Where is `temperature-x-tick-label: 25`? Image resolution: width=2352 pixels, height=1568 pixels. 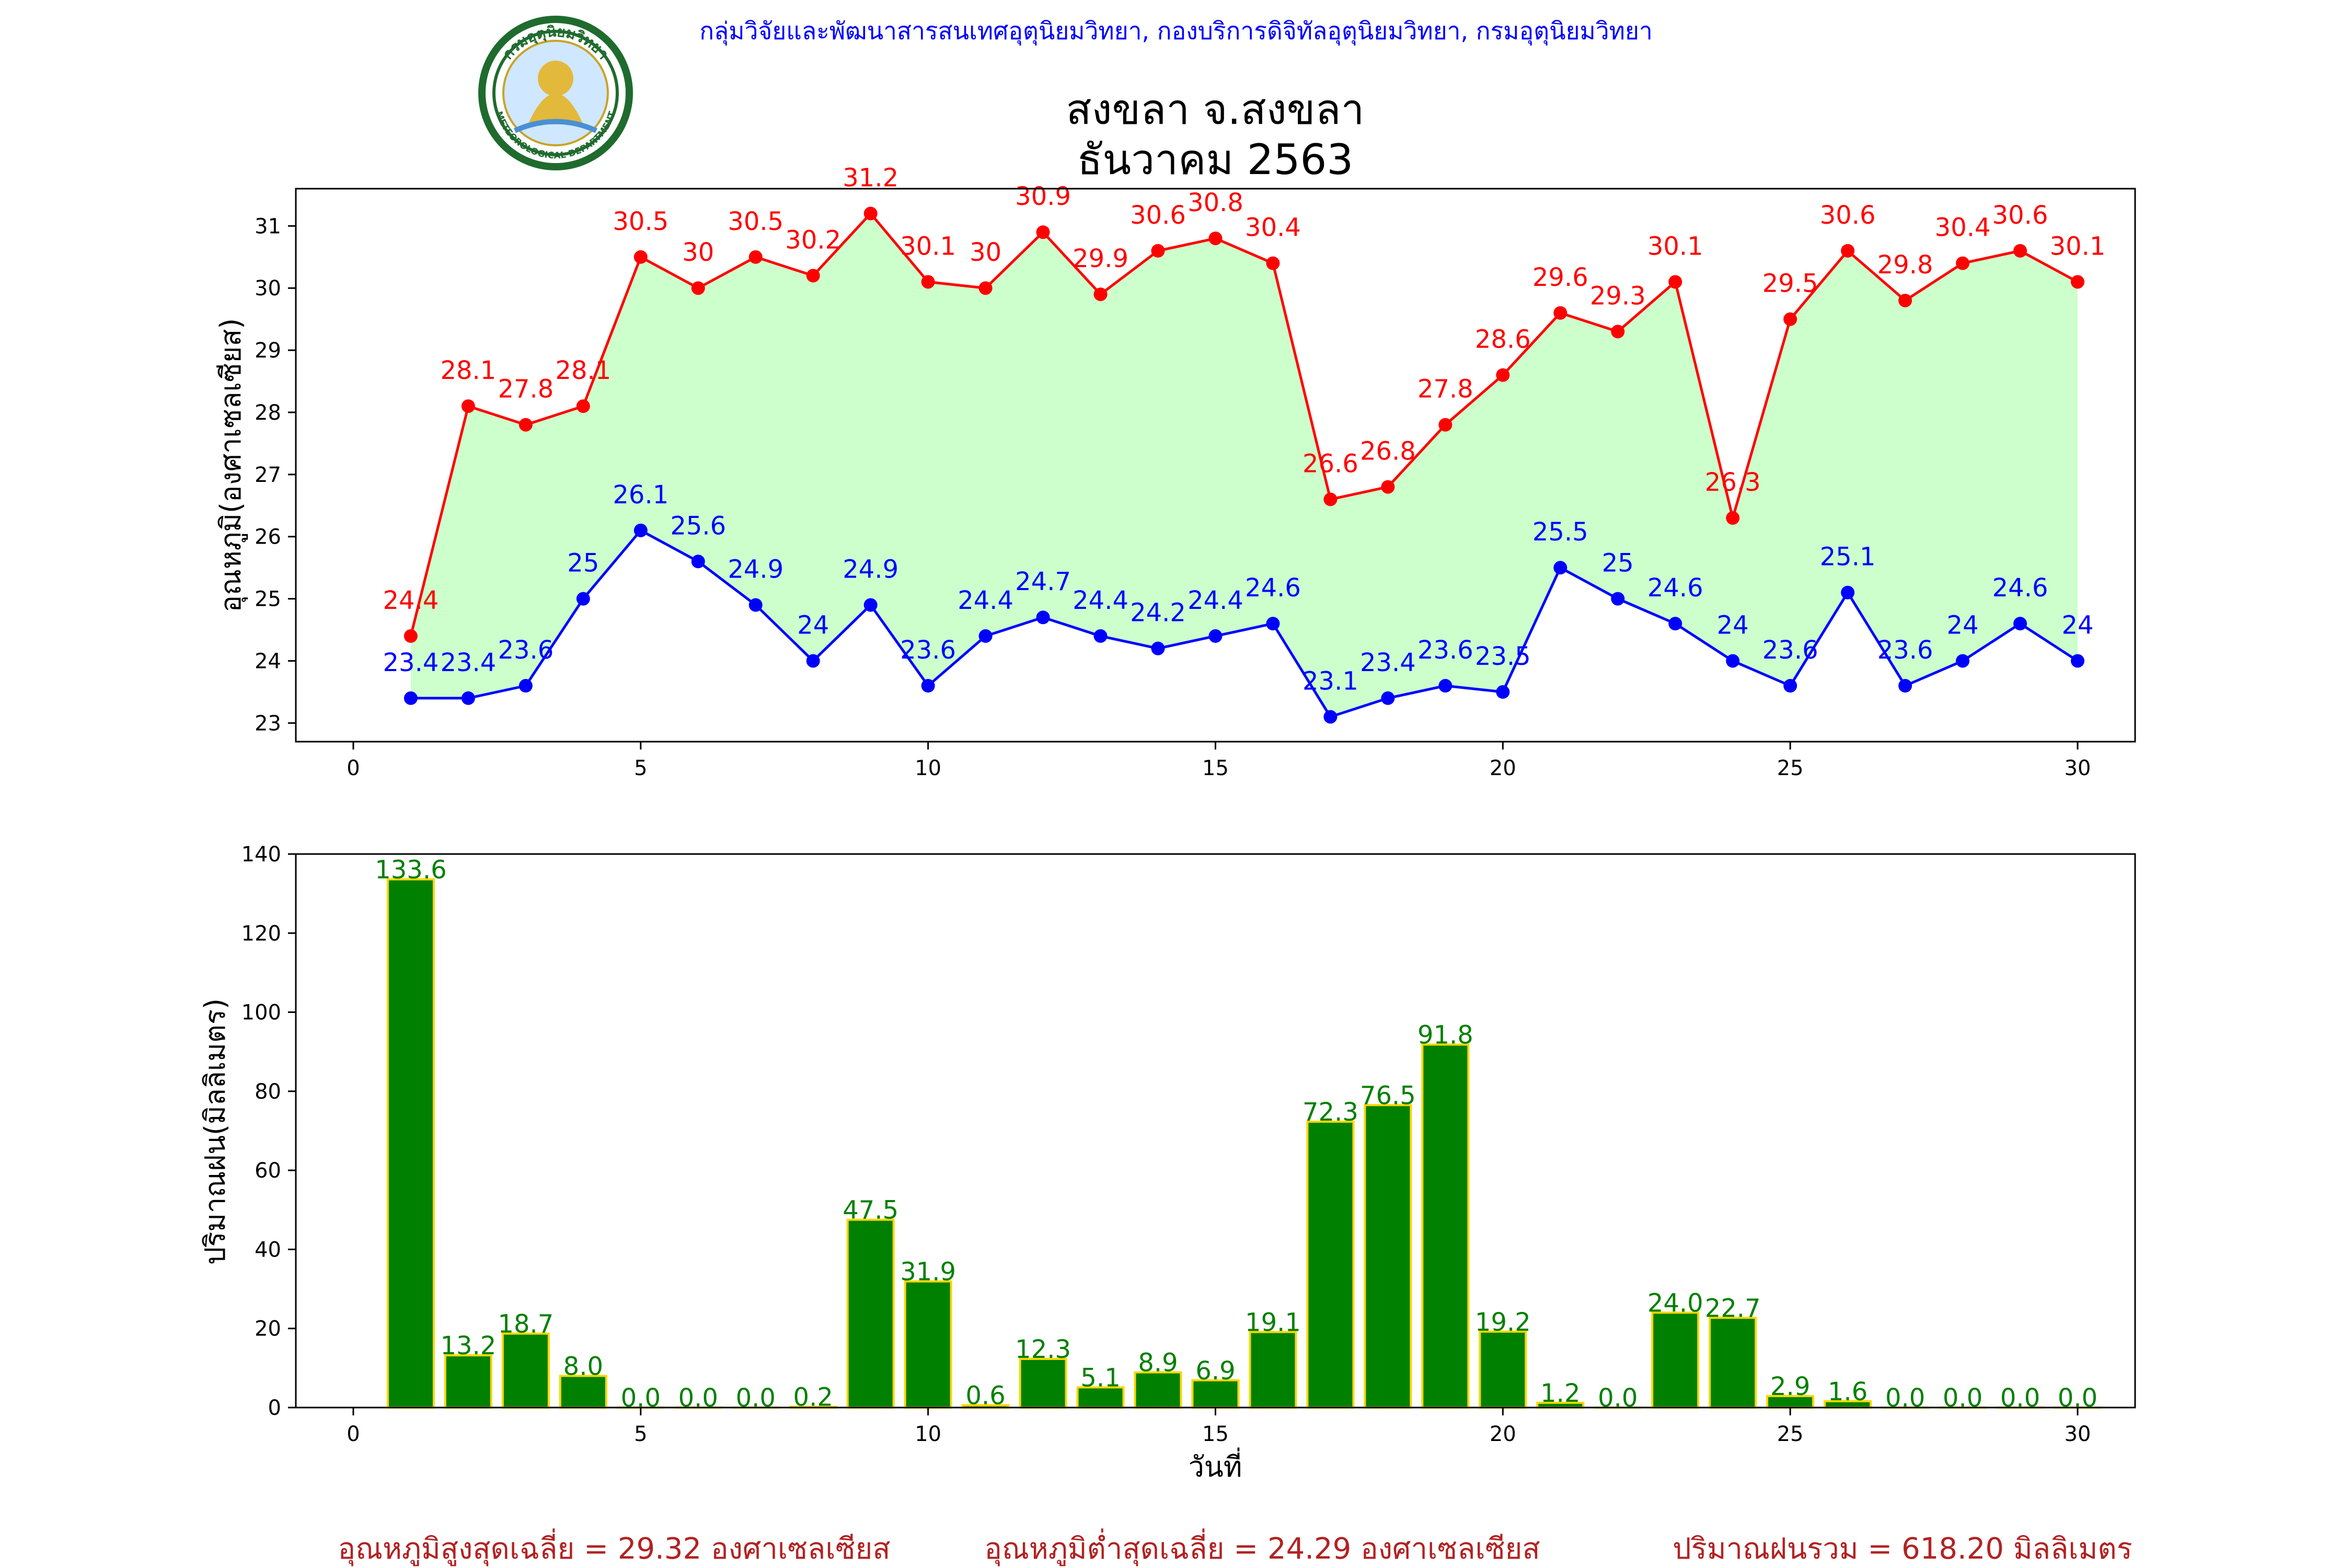
temperature-x-tick-label: 25 is located at coordinates (1790, 768).